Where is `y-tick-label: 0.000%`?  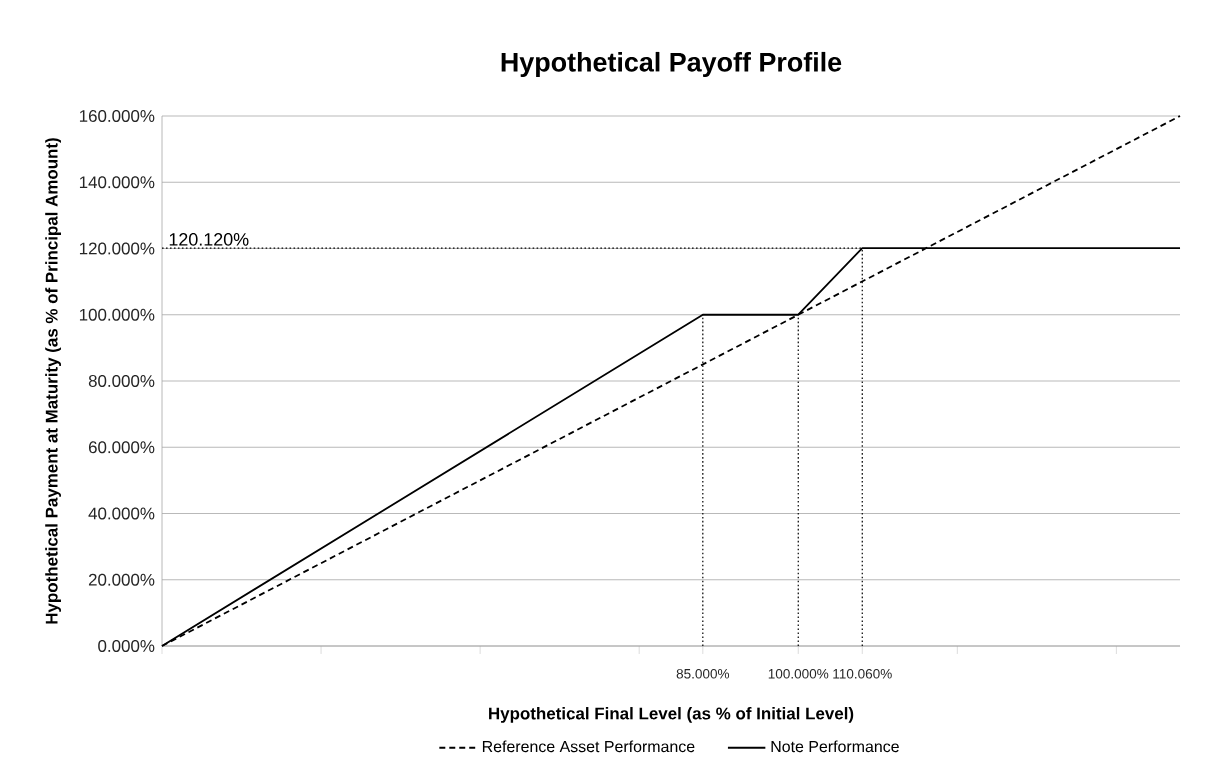 y-tick-label: 0.000% is located at coordinates (126, 646).